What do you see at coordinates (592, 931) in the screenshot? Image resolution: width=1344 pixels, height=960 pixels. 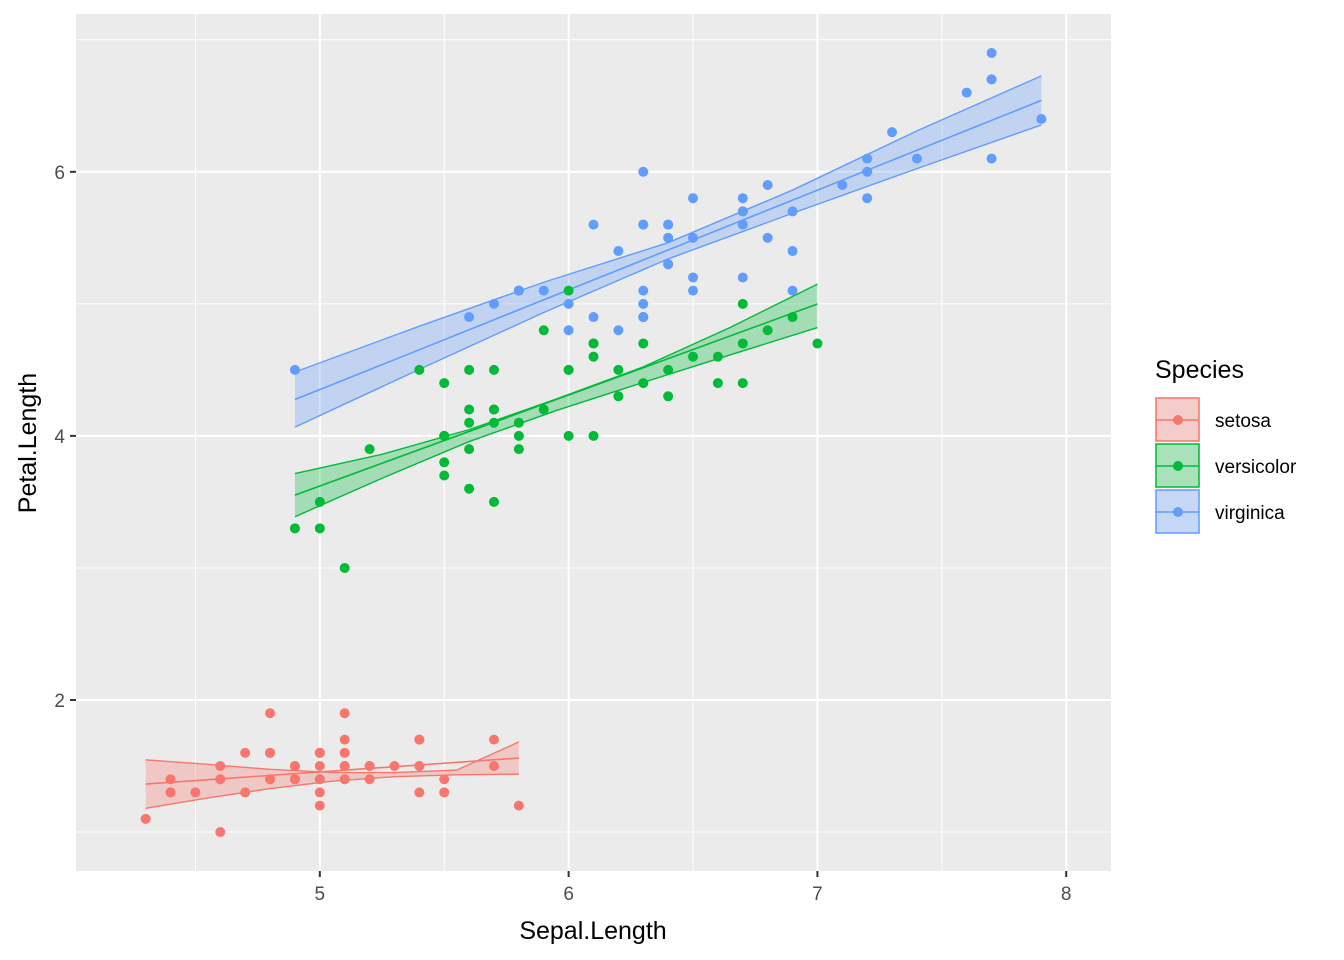 I see `x-axis-title: Sepal.Length` at bounding box center [592, 931].